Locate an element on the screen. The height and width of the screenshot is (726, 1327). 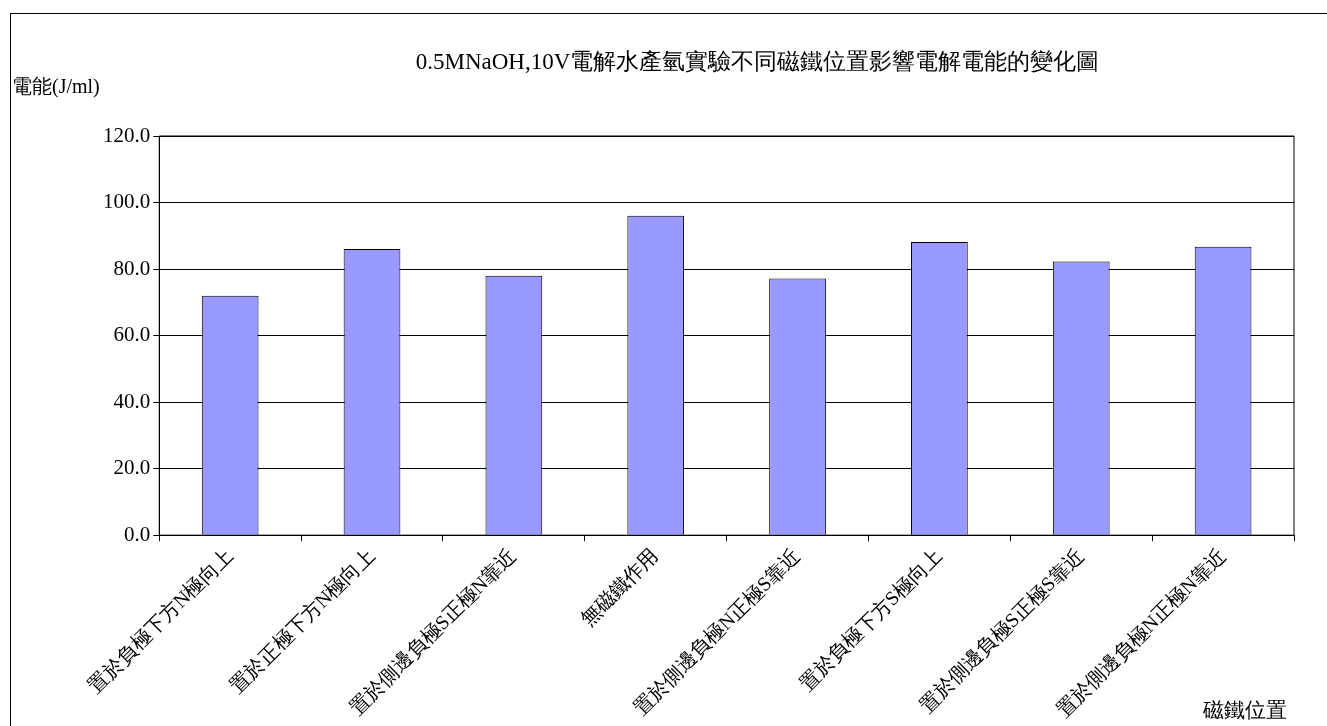
y-tick-label: 100.0 is located at coordinates (127, 201).